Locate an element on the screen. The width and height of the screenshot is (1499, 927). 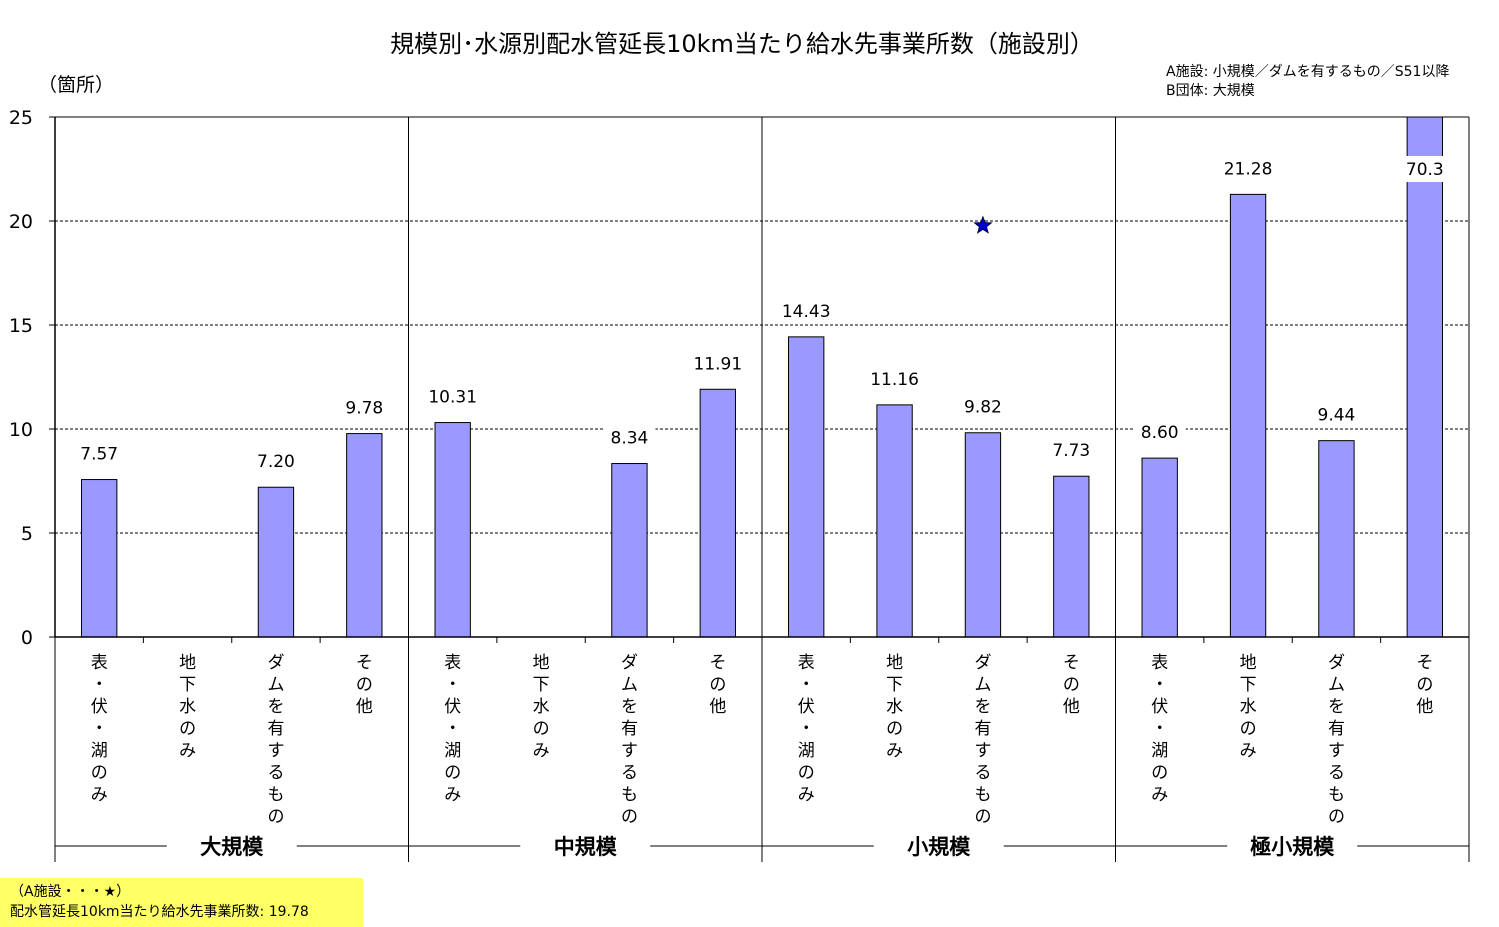
data-label: 7.20 is located at coordinates (276, 462).